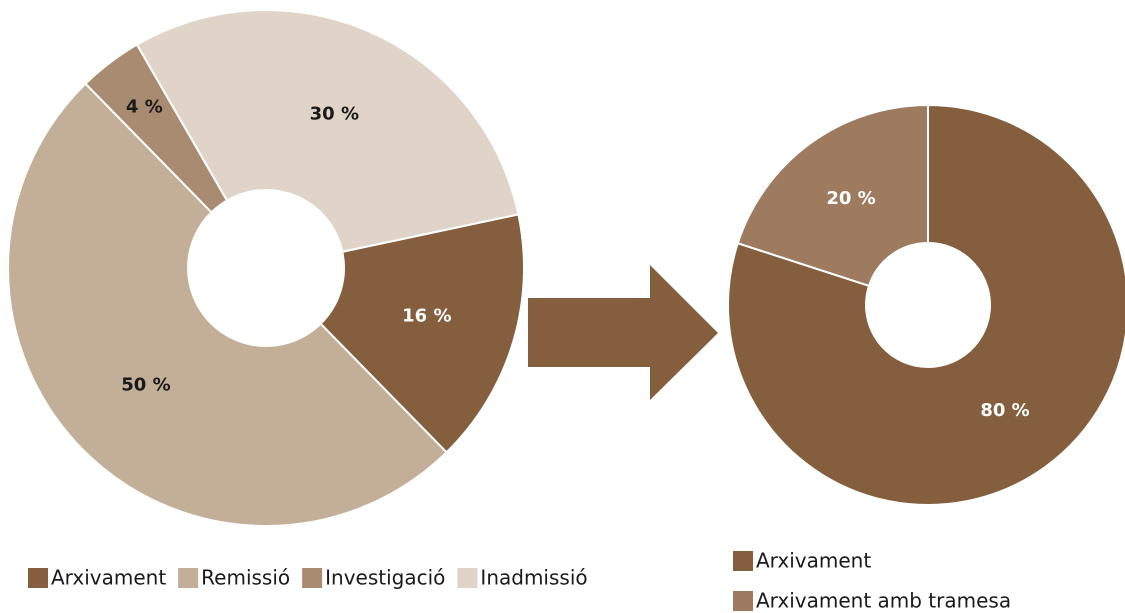 The height and width of the screenshot is (613, 1125). Describe the element at coordinates (533, 578) in the screenshot. I see `legend-label: Inadmissió` at that location.